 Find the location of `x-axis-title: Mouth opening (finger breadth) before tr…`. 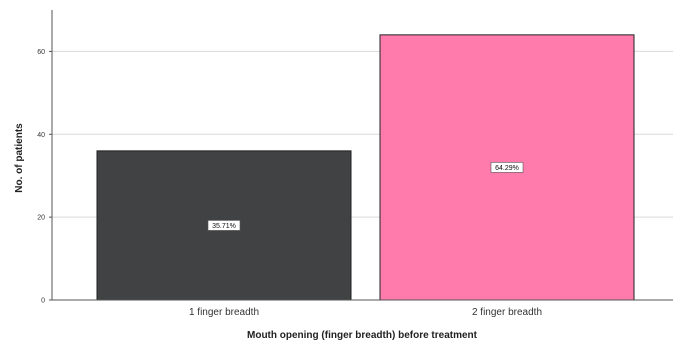

x-axis-title: Mouth opening (finger breadth) before tr… is located at coordinates (362, 335).